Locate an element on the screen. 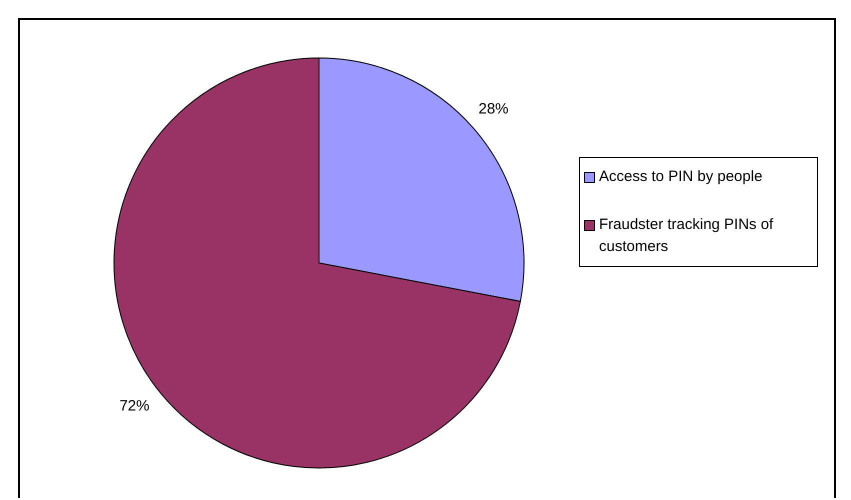 The width and height of the screenshot is (851, 500). data-label: 28% is located at coordinates (493, 109).